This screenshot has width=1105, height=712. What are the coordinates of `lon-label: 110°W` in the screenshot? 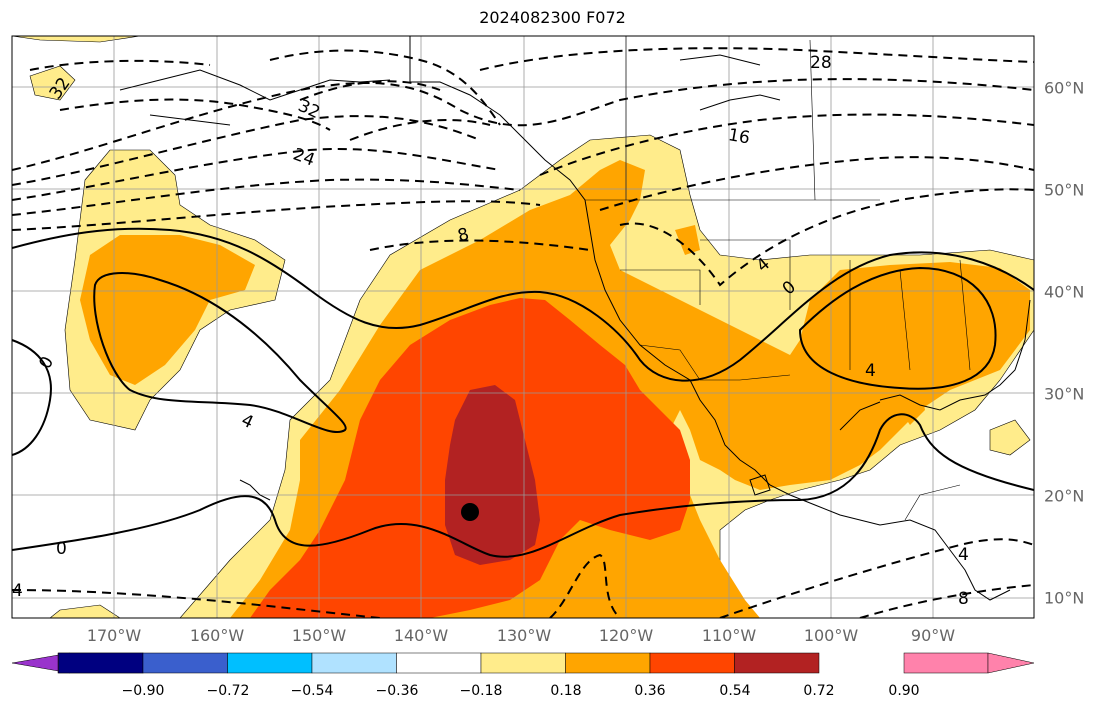 It's located at (729, 635).